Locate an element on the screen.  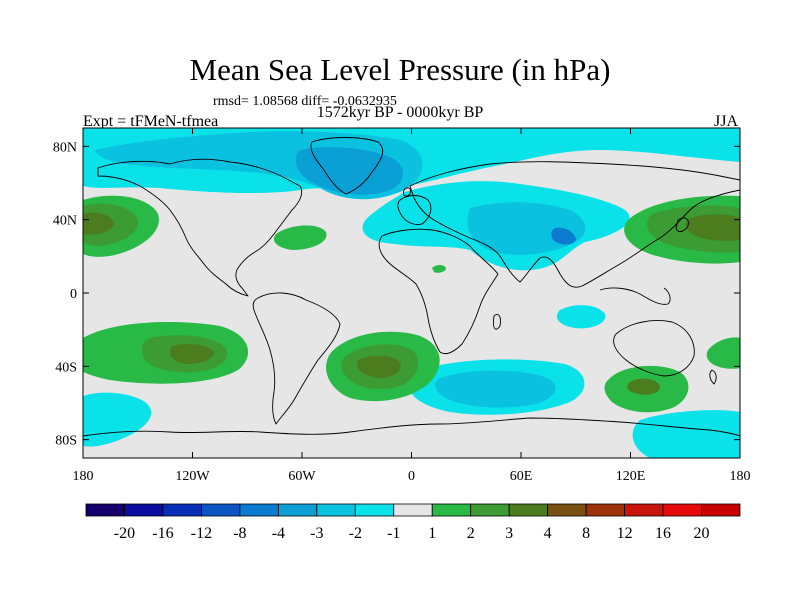
colorbar-label: 12 is located at coordinates (625, 533).